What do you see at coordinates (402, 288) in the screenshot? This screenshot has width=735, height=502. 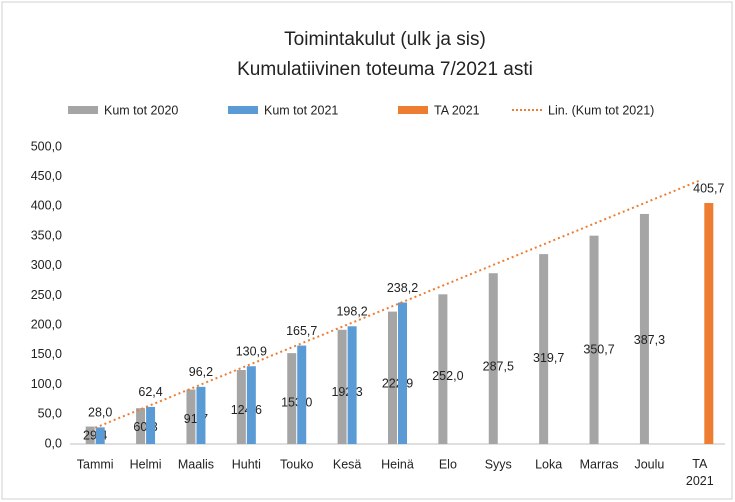 I see `data-label: 238,2` at bounding box center [402, 288].